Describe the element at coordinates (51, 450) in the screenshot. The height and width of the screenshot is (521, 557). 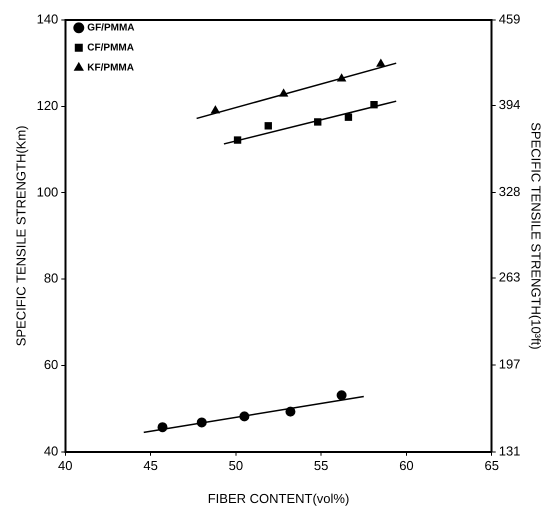
I see `y-tick-label: 40` at that location.